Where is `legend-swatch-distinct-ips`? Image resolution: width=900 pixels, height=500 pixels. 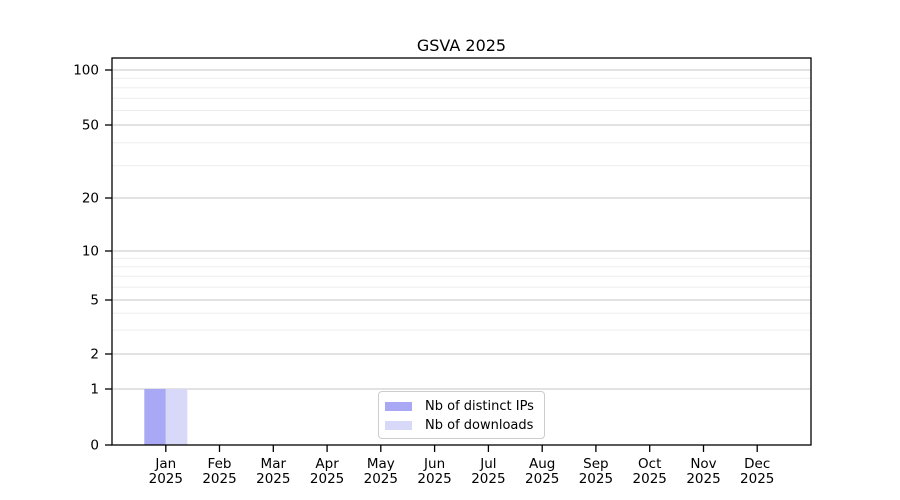
legend-swatch-distinct-ips is located at coordinates (398, 406).